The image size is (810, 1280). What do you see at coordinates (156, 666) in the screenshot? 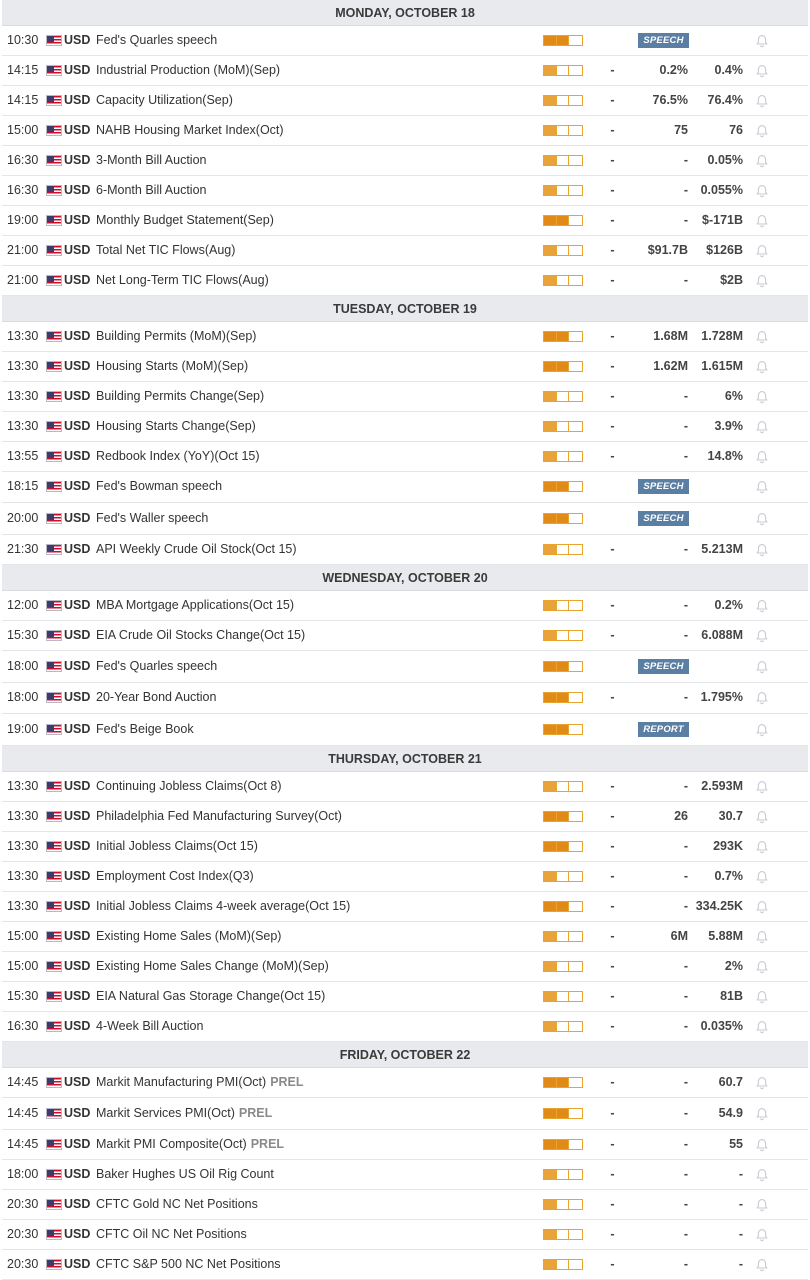
I see `event-name: Fed's Quarles speech` at bounding box center [156, 666].